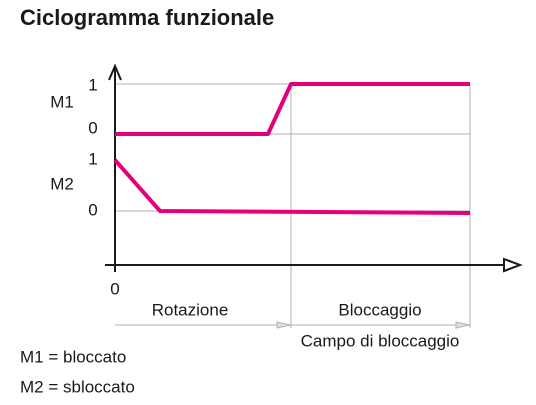  What do you see at coordinates (62, 183) in the screenshot?
I see `signal-label: M2` at bounding box center [62, 183].